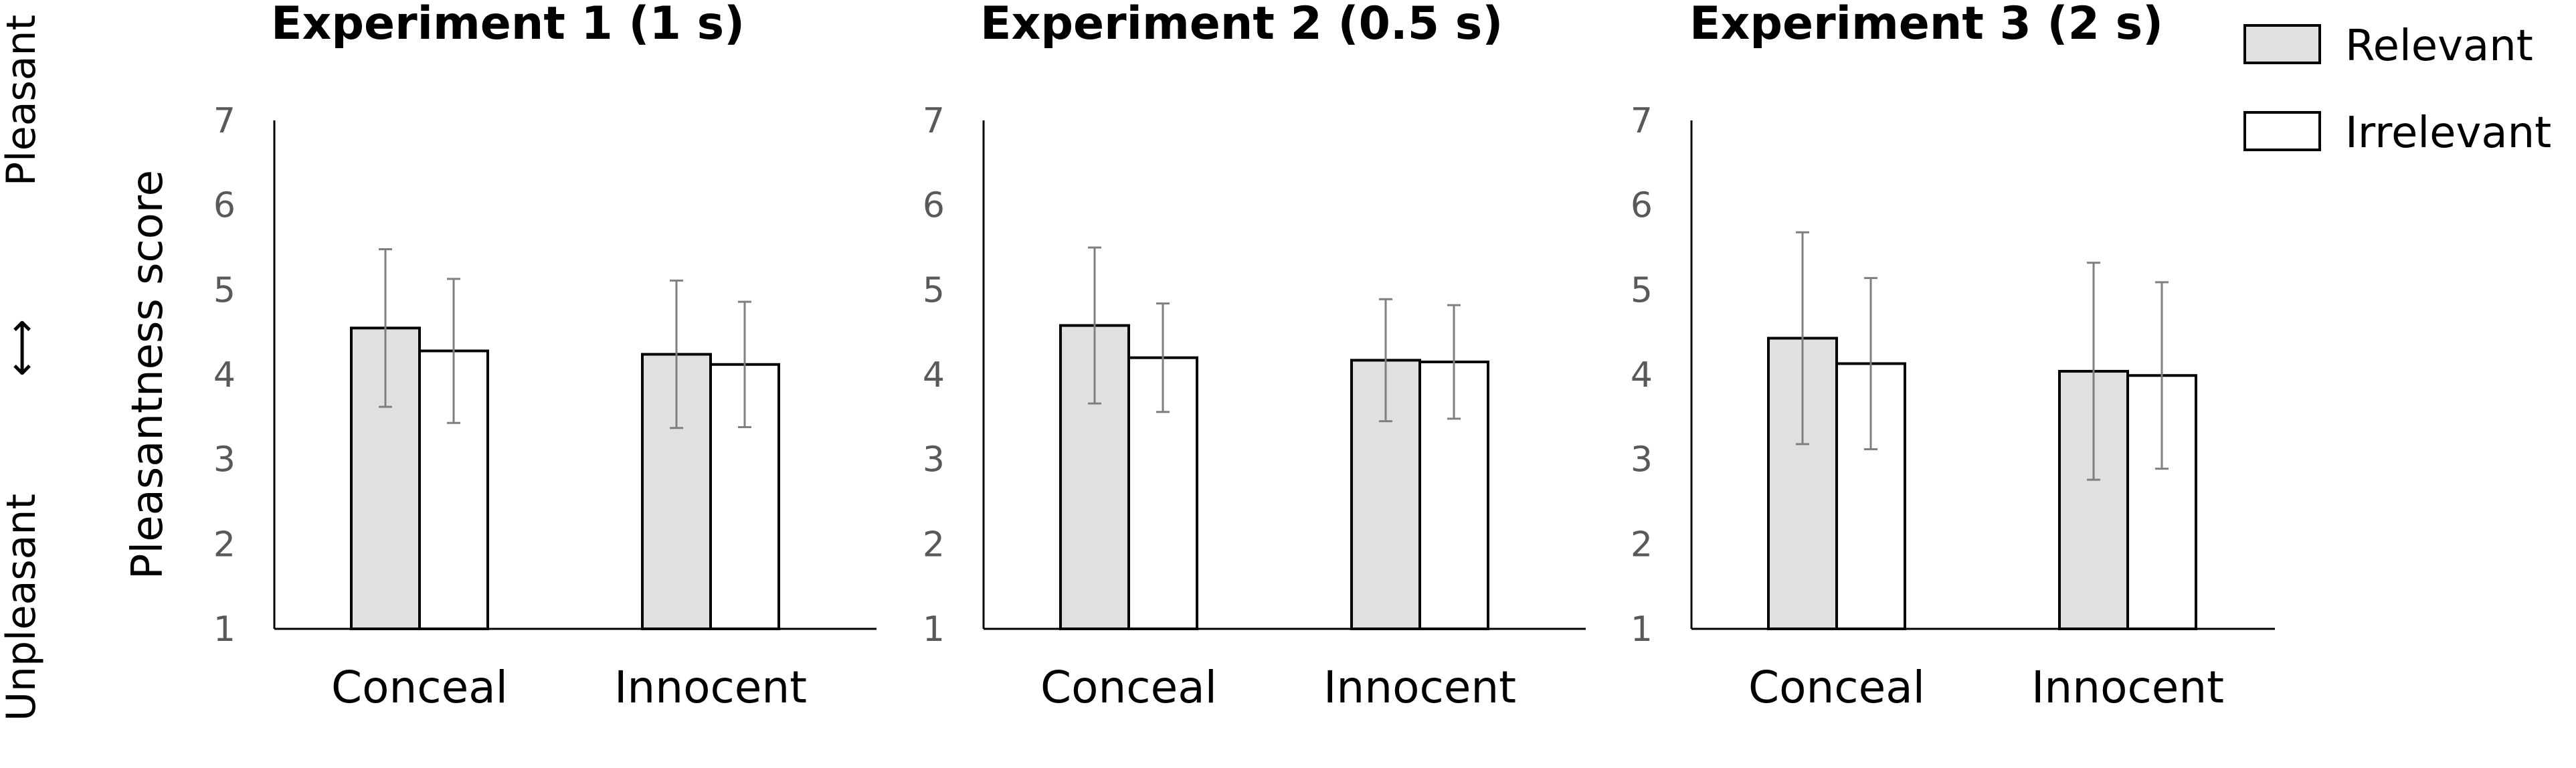  What do you see at coordinates (1241, 25) in the screenshot?
I see `panel-title: Experiment 2 (0.5 s)` at bounding box center [1241, 25].